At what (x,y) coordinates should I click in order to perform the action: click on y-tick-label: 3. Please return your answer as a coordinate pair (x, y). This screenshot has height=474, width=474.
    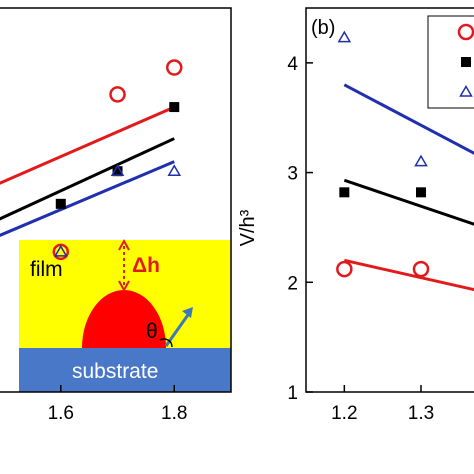
    Looking at the image, I should click on (292, 174).